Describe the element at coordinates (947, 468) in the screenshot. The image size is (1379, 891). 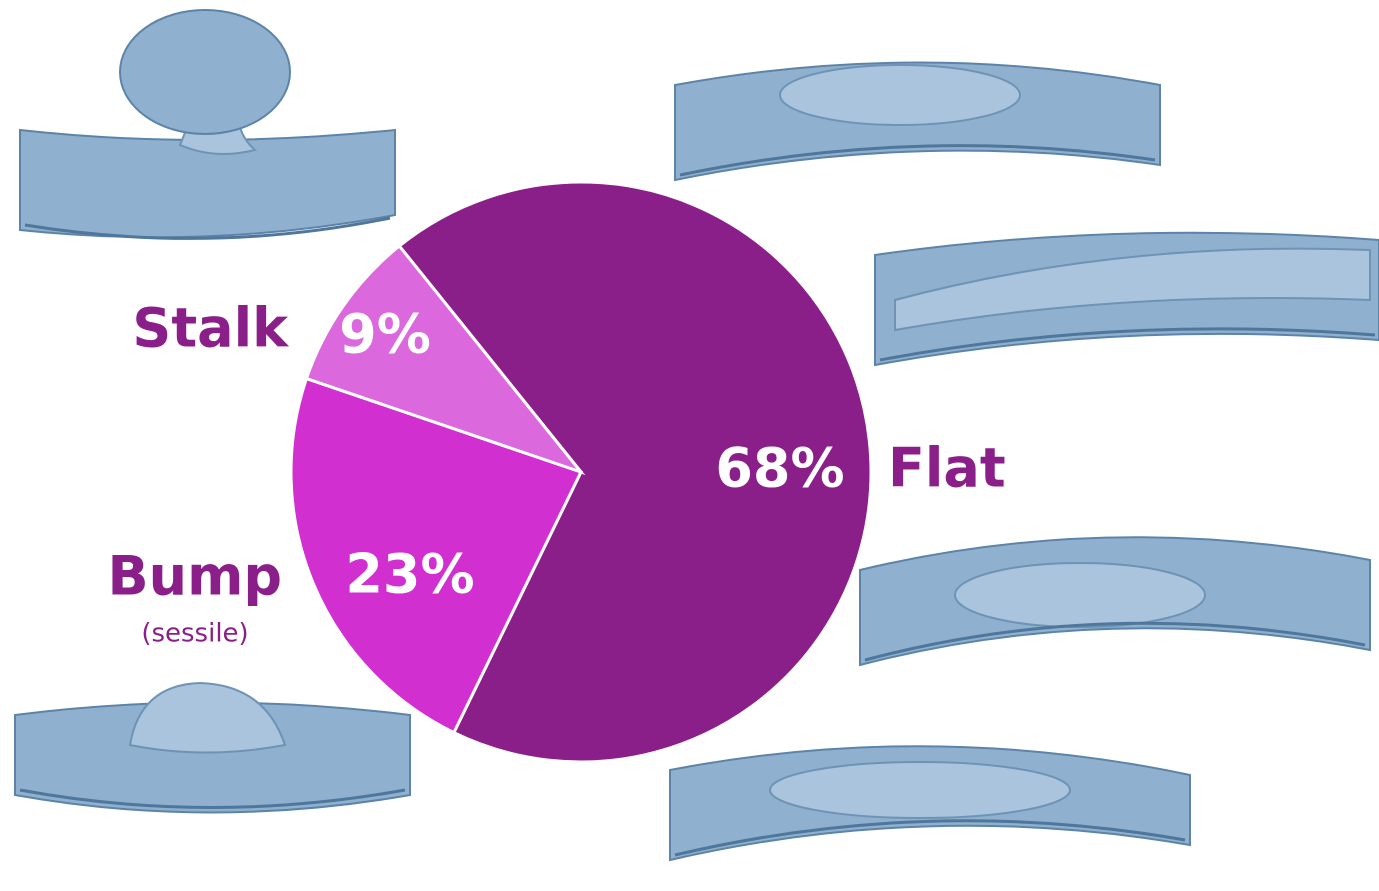
I see `category-label: Flat` at that location.